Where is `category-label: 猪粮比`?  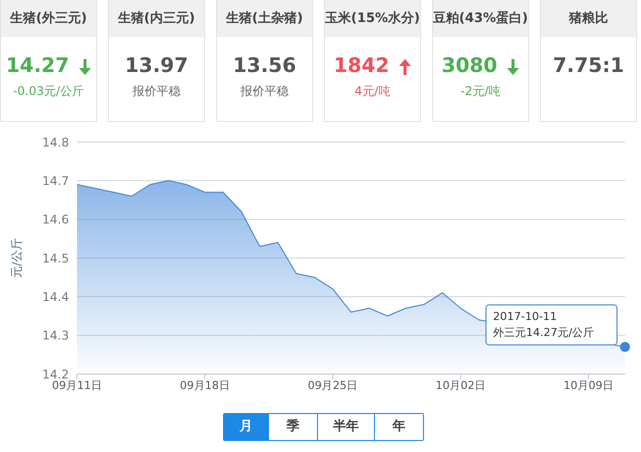
category-label: 猪粮比 is located at coordinates (588, 18).